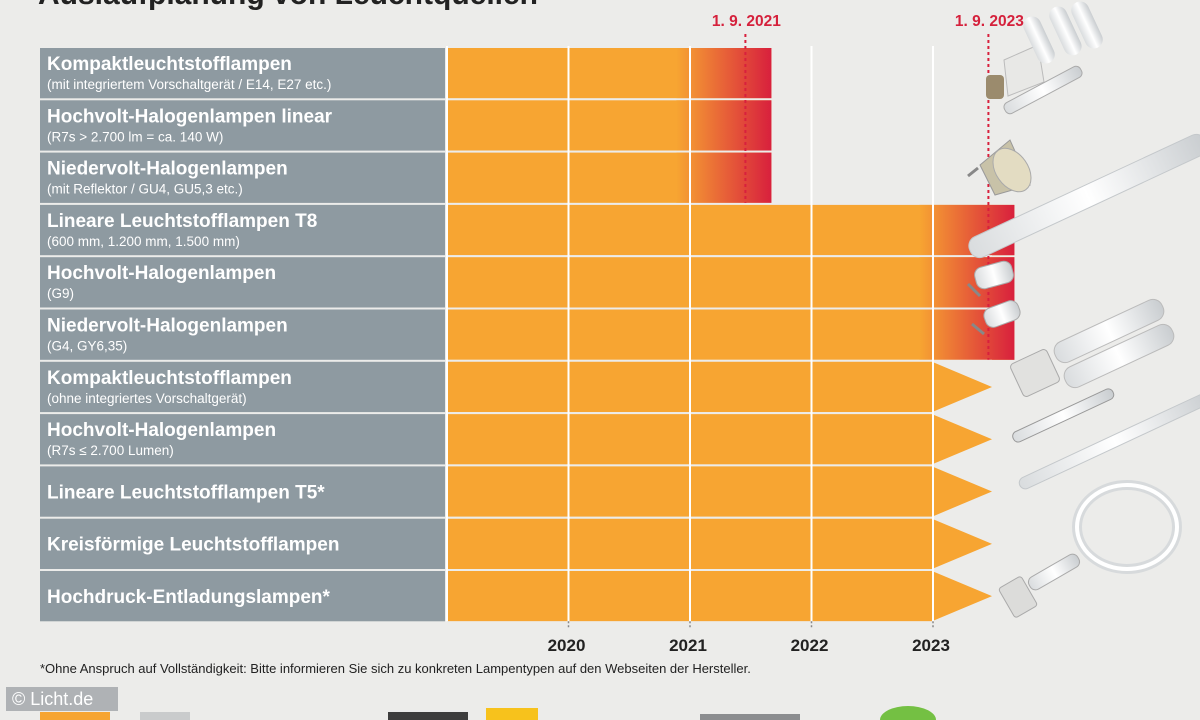 The width and height of the screenshot is (1200, 720). What do you see at coordinates (1127, 527) in the screenshot?
I see `circular-fluorescent-icon` at bounding box center [1127, 527].